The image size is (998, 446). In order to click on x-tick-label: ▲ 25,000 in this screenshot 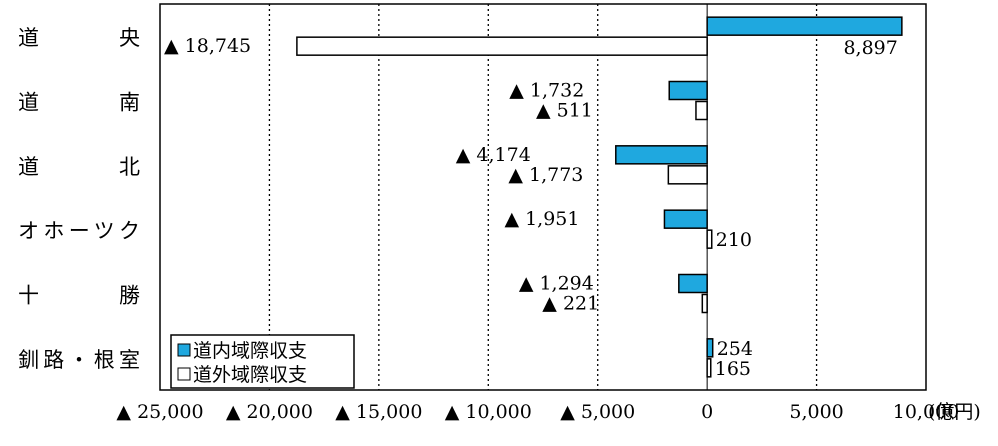, I will do `click(159, 412)`.